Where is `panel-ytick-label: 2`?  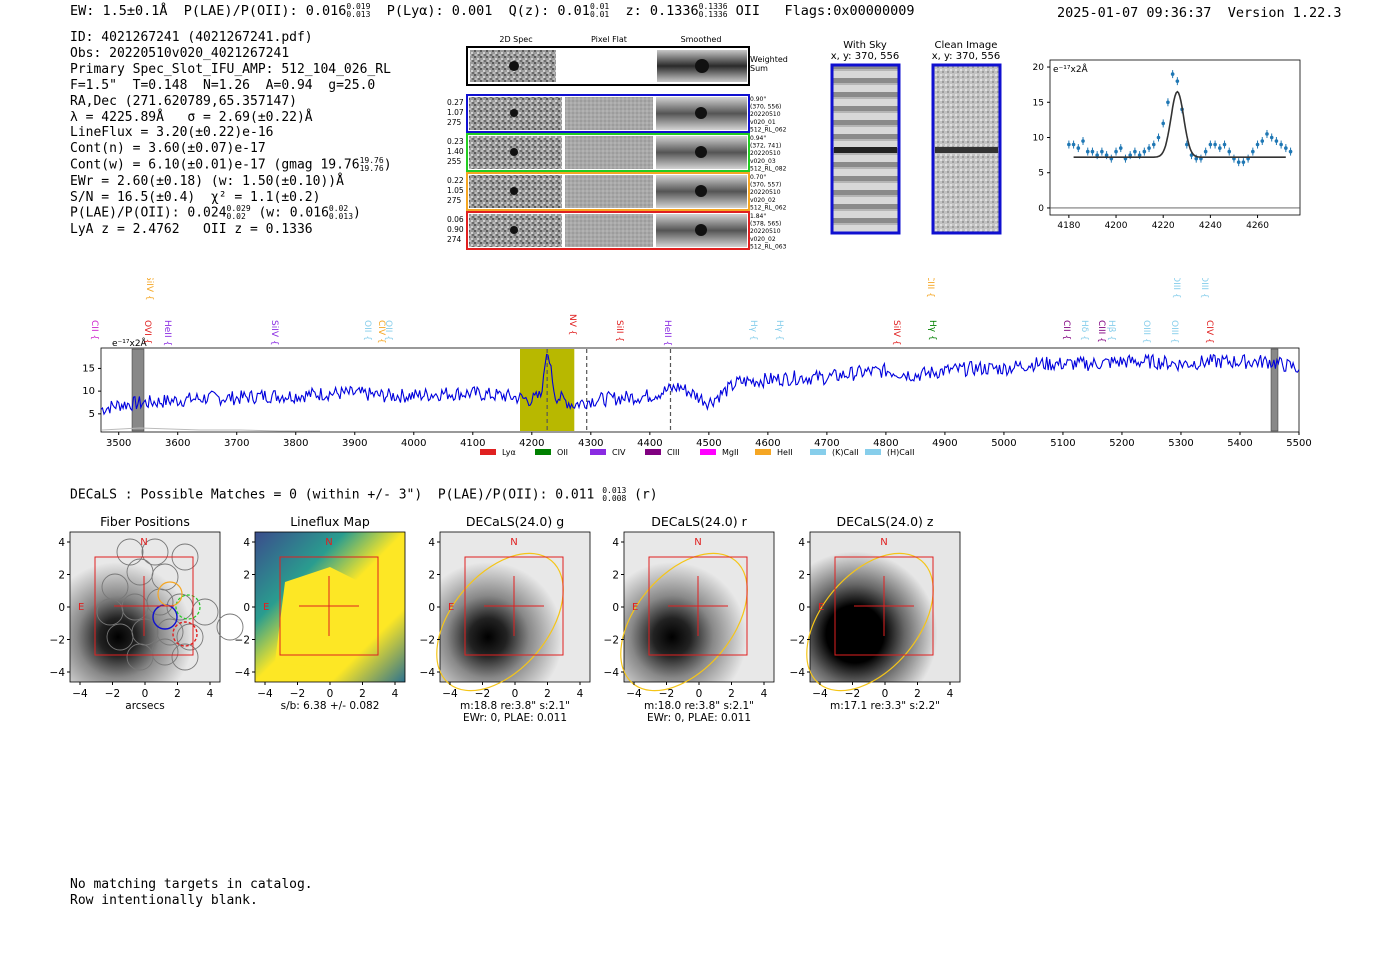
panel-ytick-label: 2 is located at coordinates (61, 576).